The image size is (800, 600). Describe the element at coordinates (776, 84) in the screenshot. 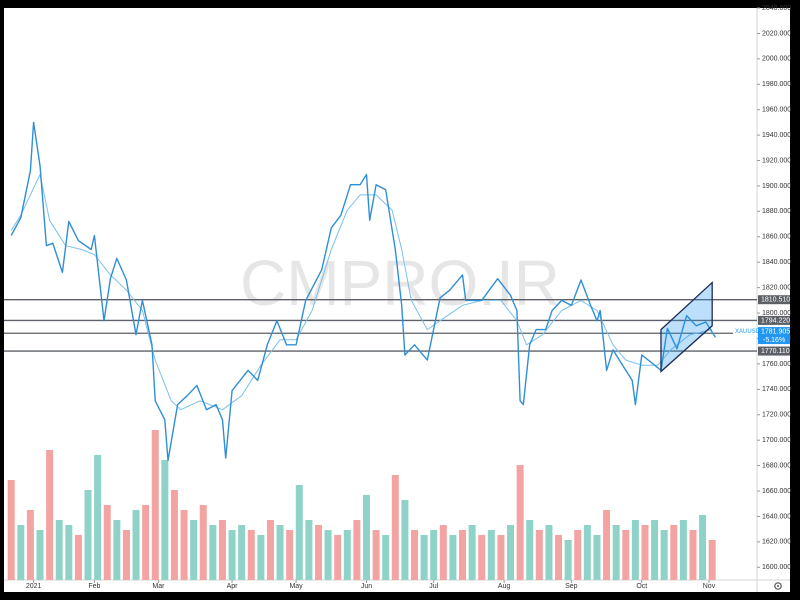

I see `y-tick-label: 1980.000` at that location.